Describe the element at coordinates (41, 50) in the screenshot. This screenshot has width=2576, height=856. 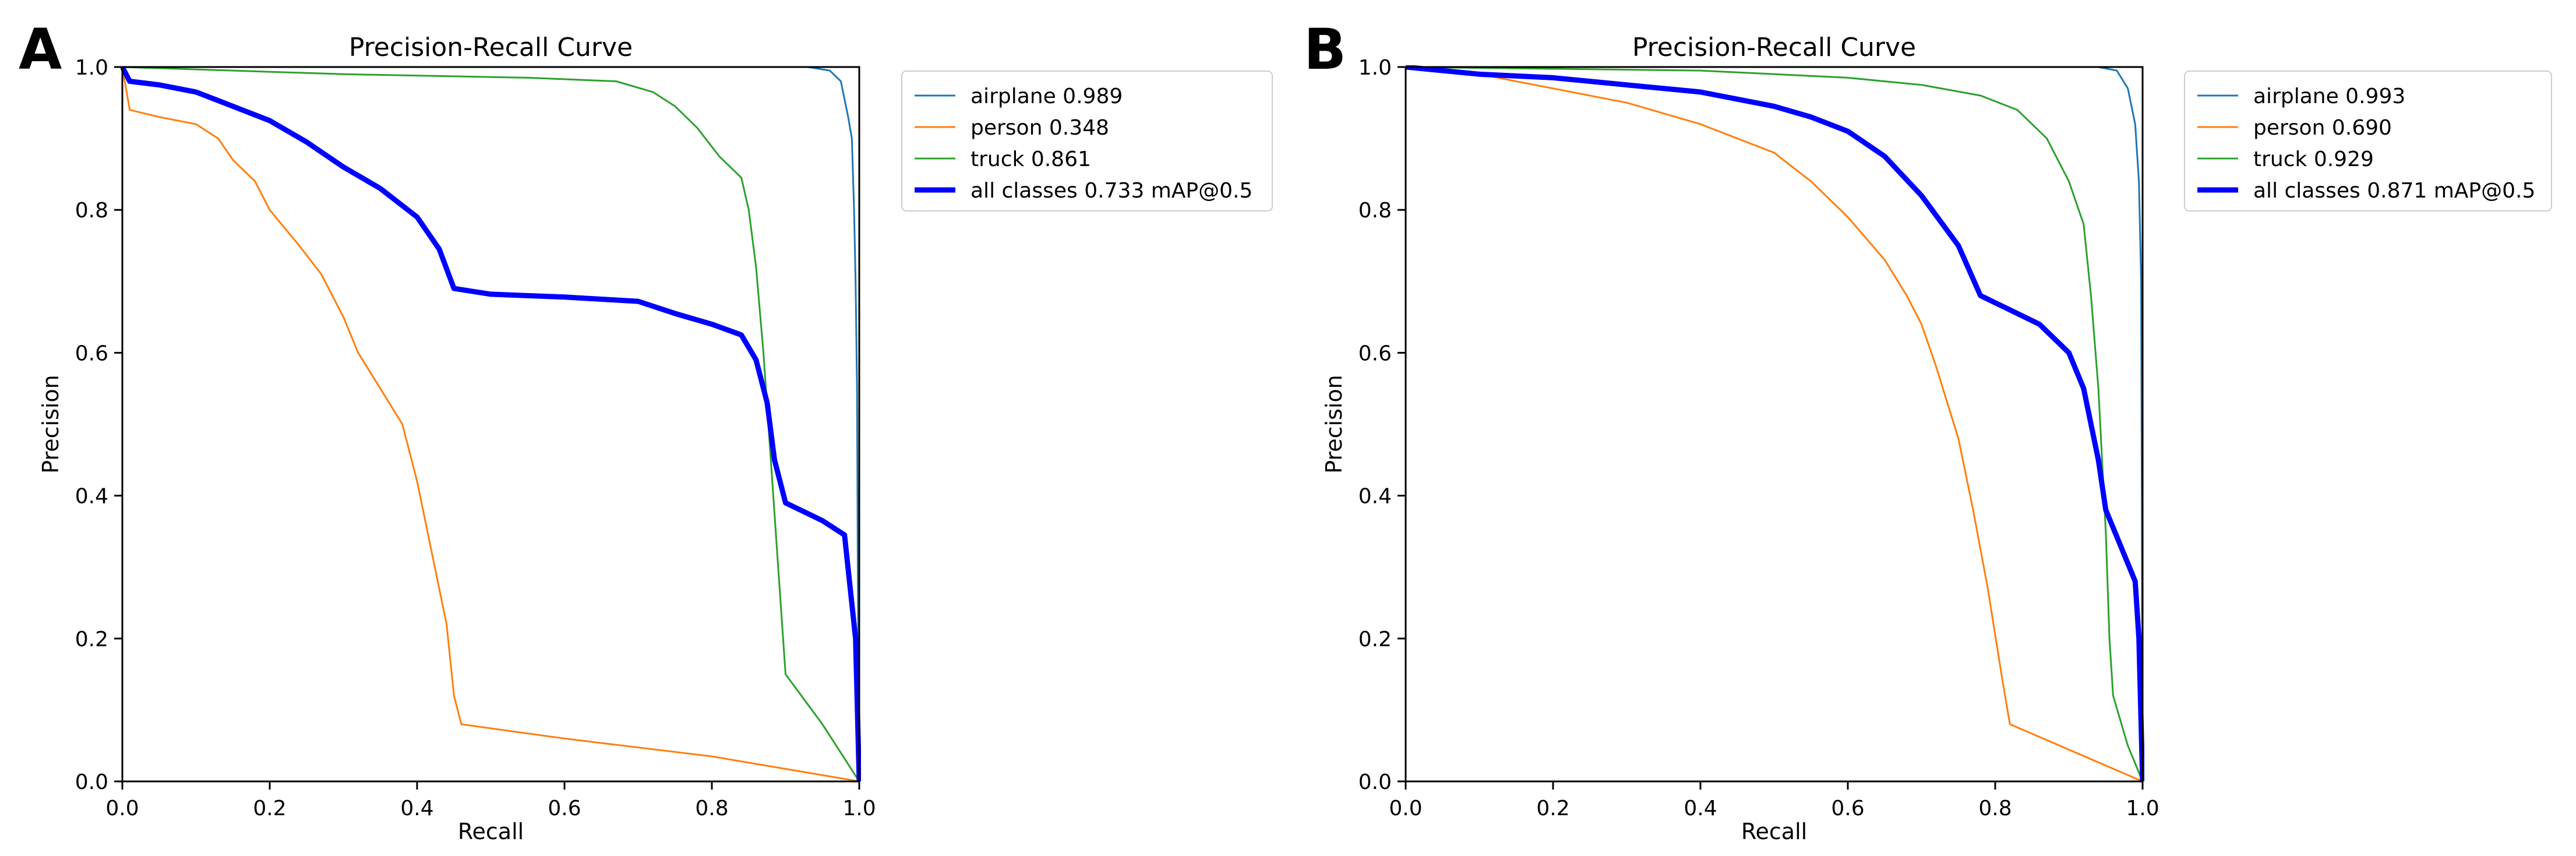
I see `panel-label: A` at that location.